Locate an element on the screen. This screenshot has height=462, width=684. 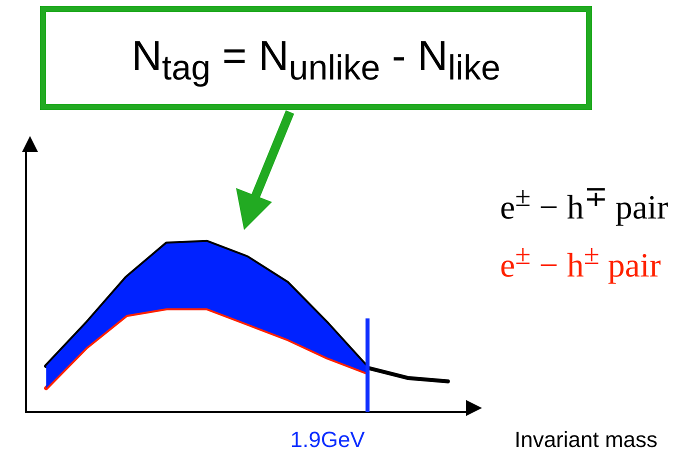
text: e$^{±}$ − h$^{∓}$ pair is located at coordinates (584, 204).